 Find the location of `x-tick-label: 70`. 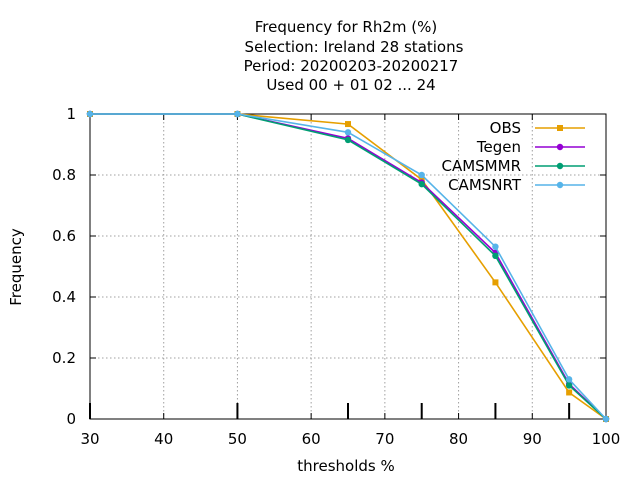

x-tick-label: 70 is located at coordinates (384, 439).